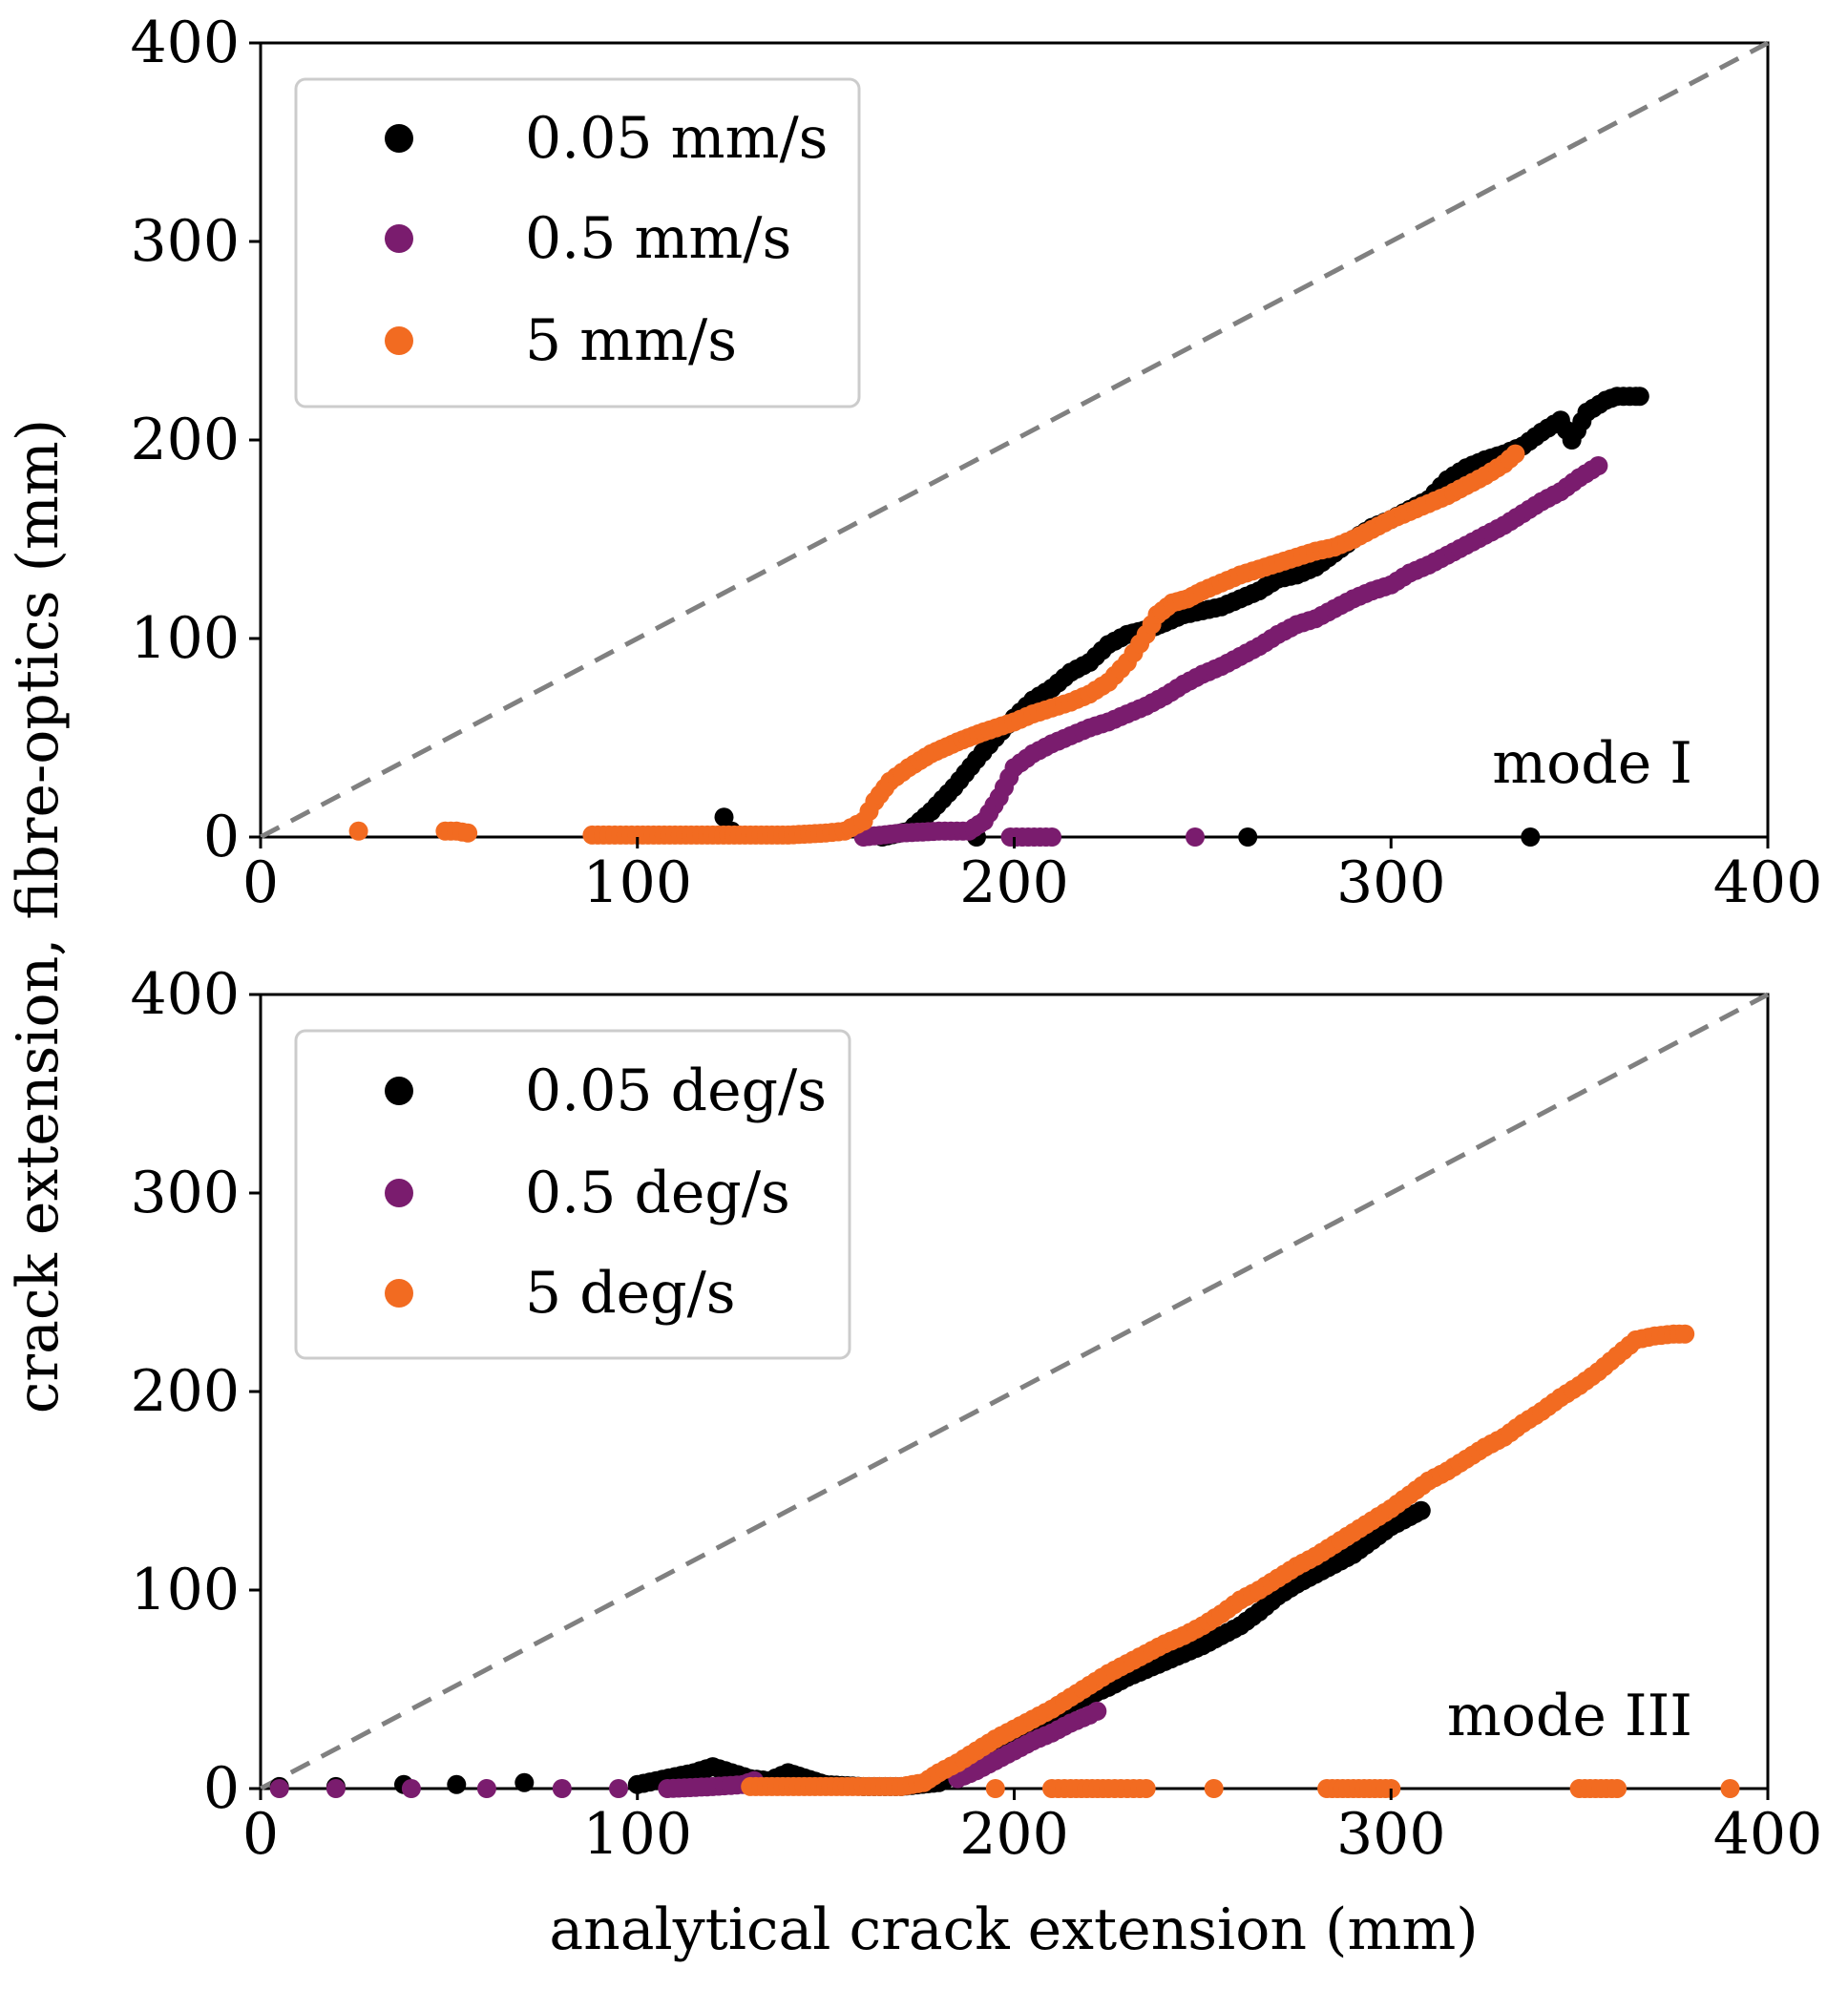 This screenshot has height=1989, width=1848. I want to click on legend-item: 0.5 deg/s, so click(587, 1193).